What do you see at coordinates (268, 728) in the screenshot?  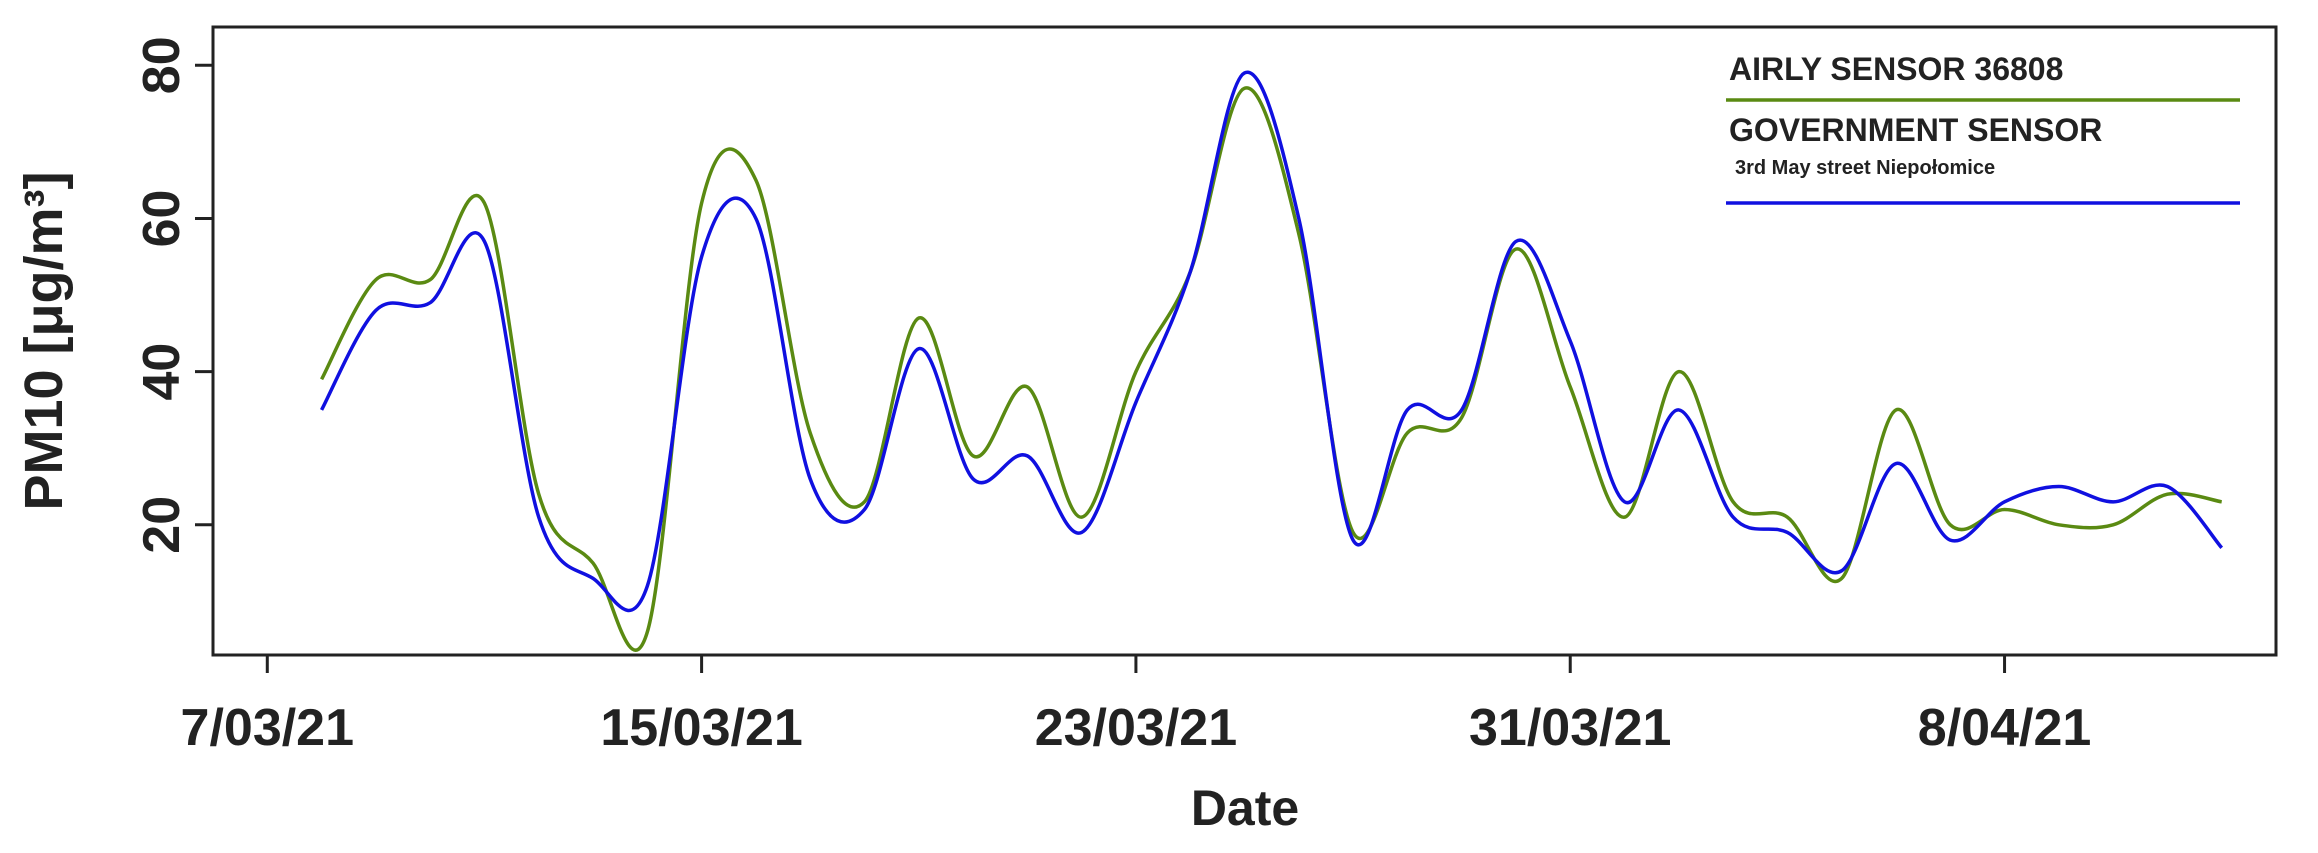 I see `x-tick-label: 7/03/21` at bounding box center [268, 728].